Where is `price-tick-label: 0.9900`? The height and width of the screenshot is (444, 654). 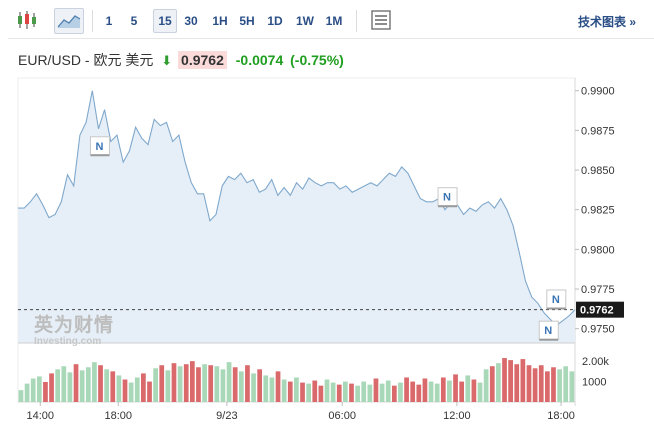
price-tick-label: 0.9900 is located at coordinates (598, 92).